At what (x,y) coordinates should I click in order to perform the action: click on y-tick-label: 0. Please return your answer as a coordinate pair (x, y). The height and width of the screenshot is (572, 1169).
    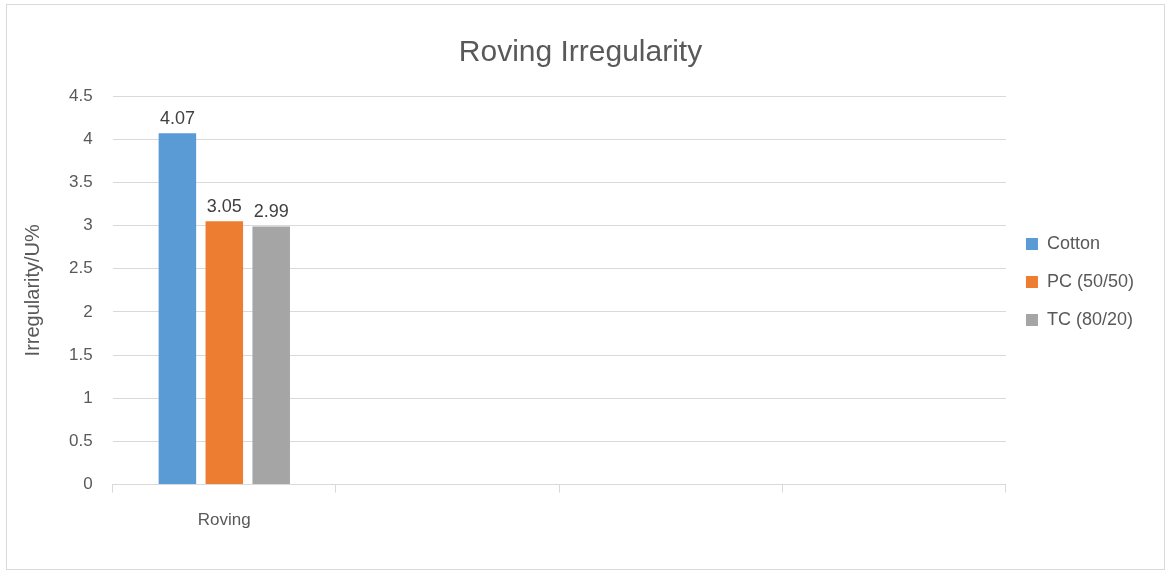
    Looking at the image, I should click on (88, 484).